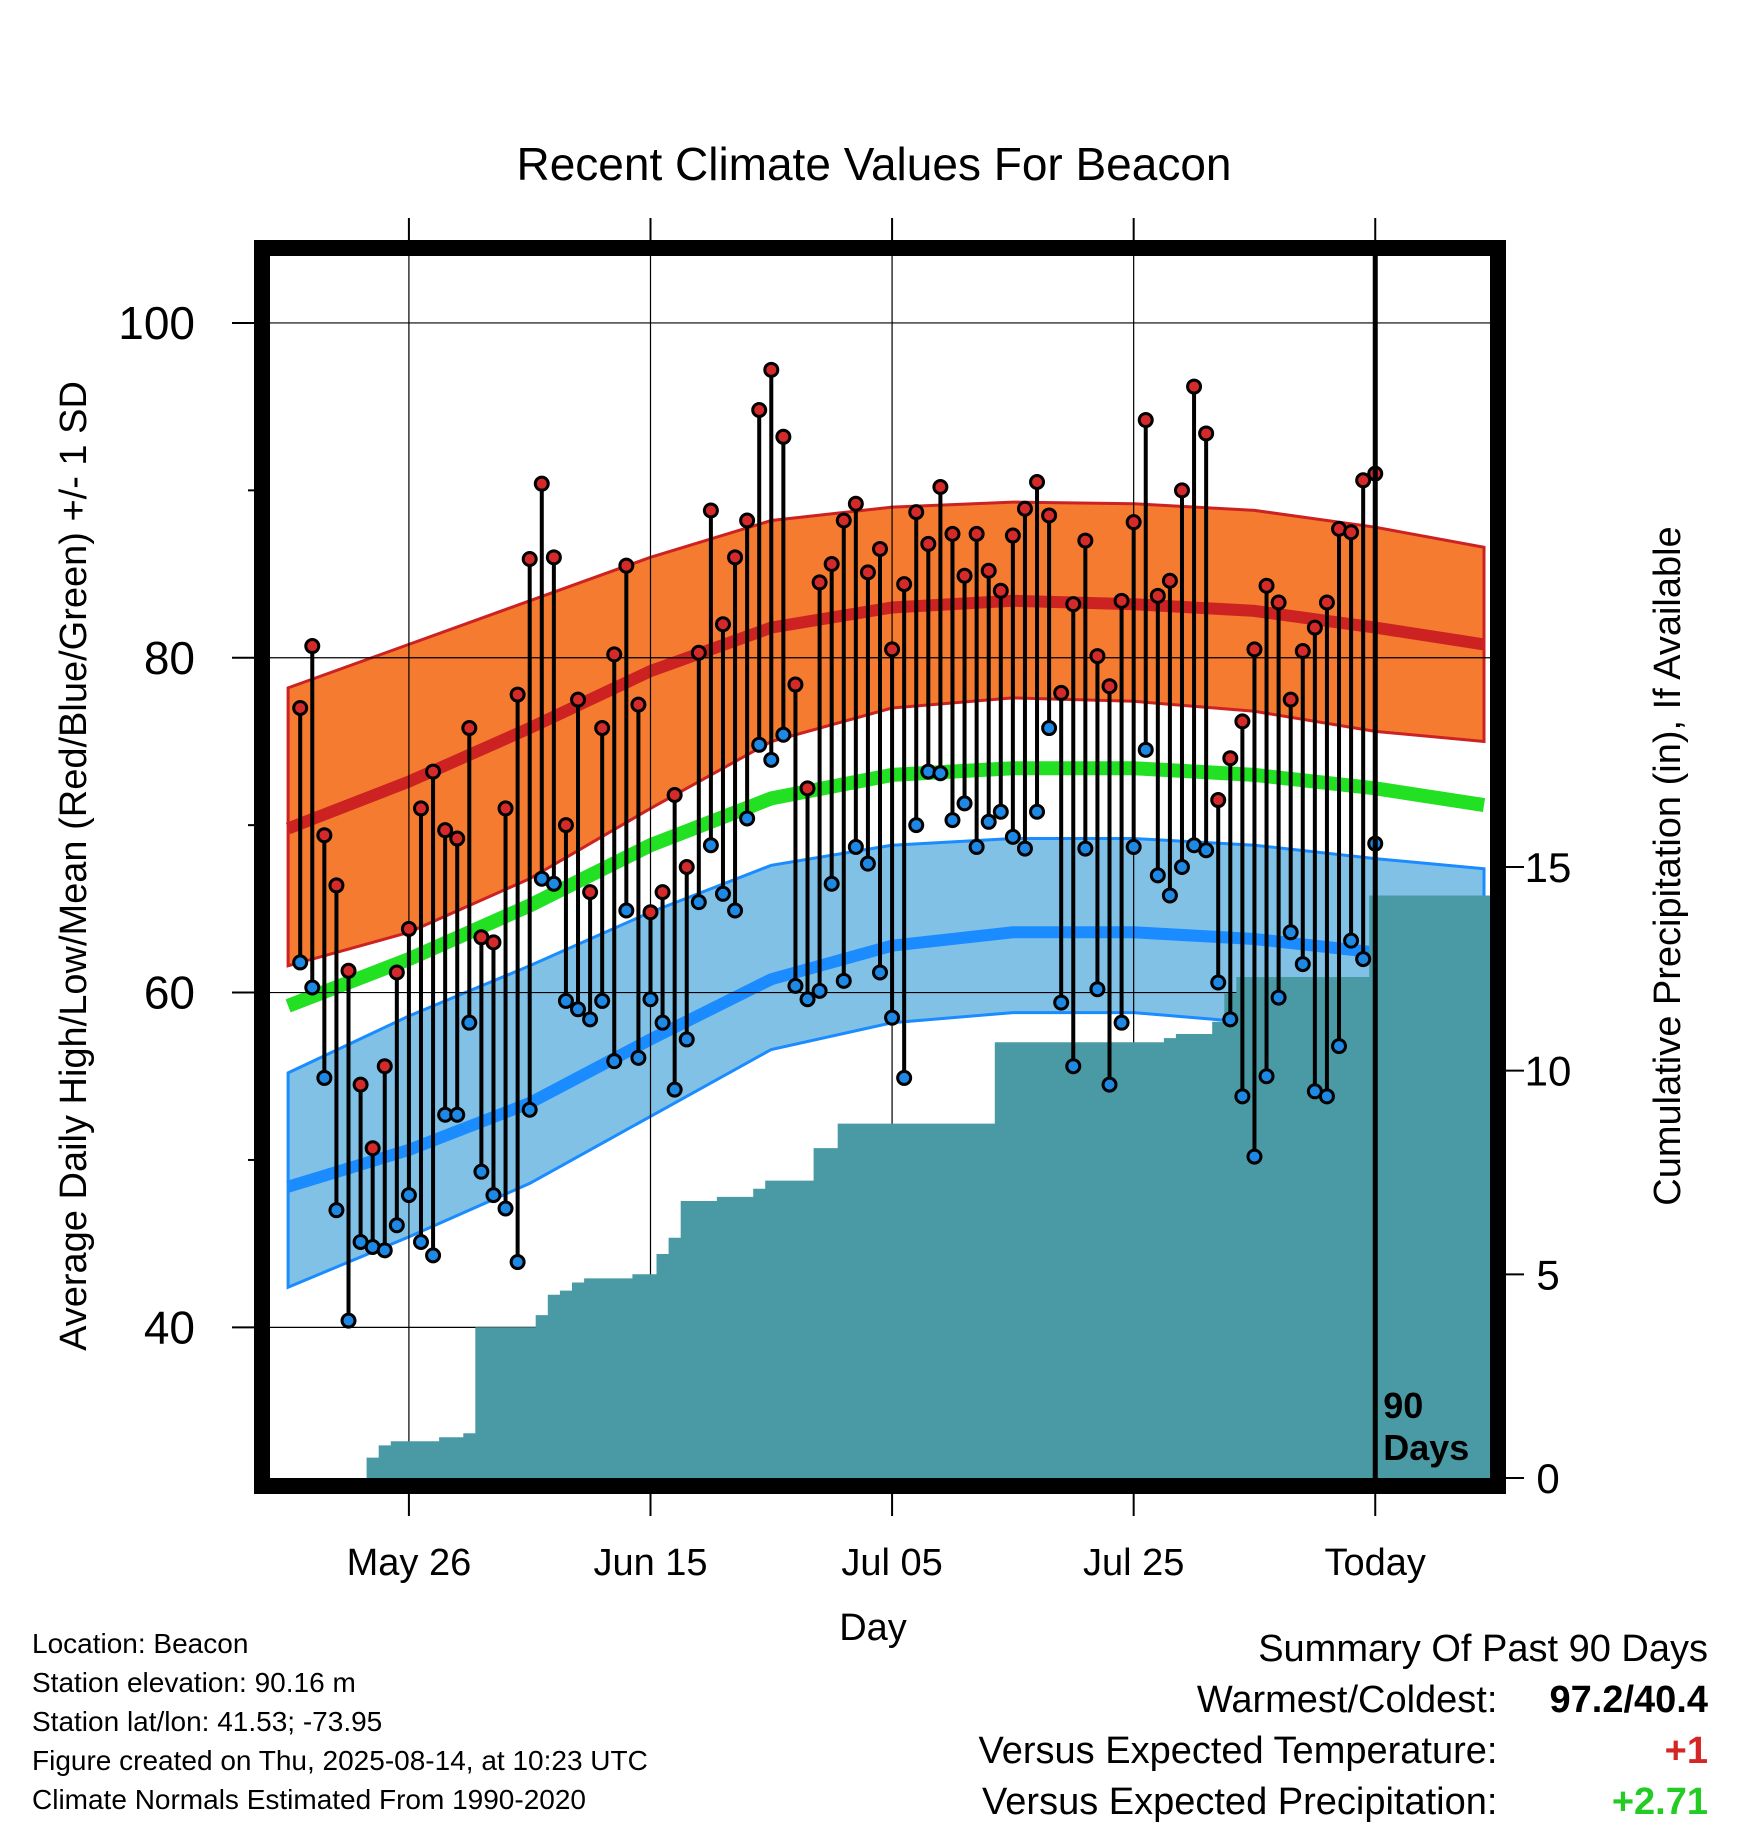  What do you see at coordinates (1240, 1802) in the screenshot?
I see `precip-label: Versus Expected Precipitation:` at bounding box center [1240, 1802].